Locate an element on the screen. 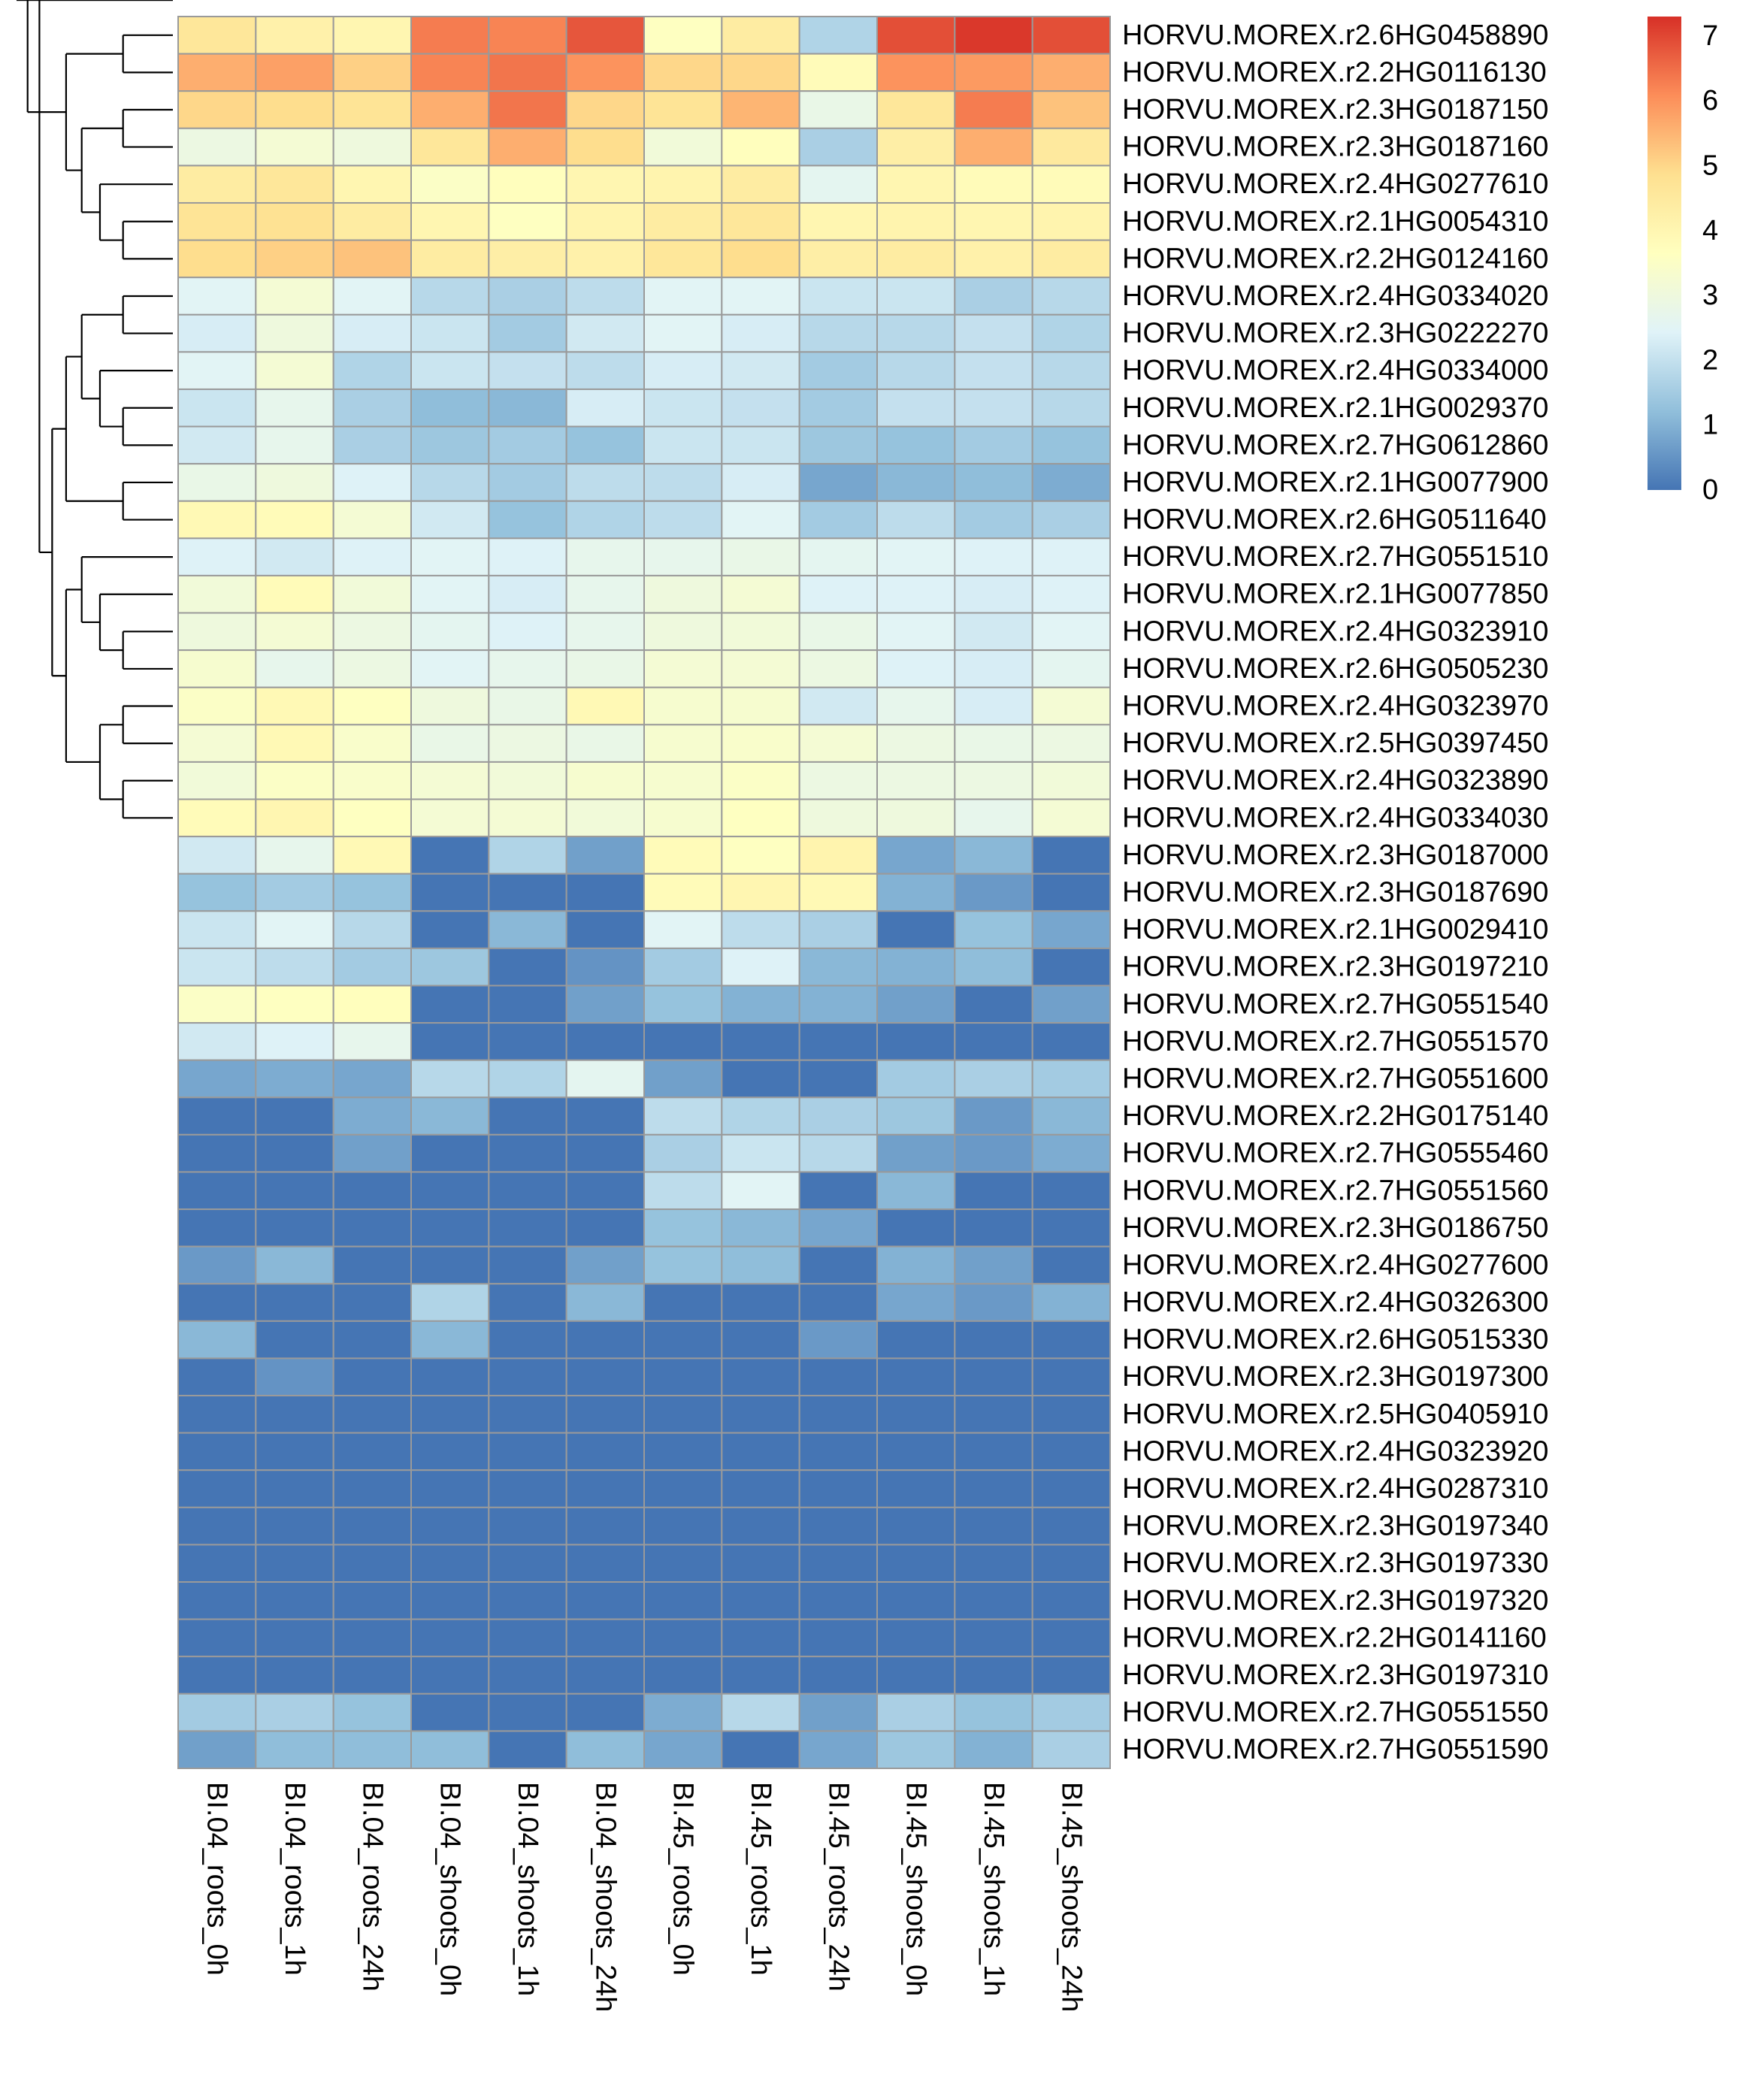 This screenshot has height=2090, width=1764. row-label: HORVU.MOREX.r2.4HG0287310 is located at coordinates (1335, 1489).